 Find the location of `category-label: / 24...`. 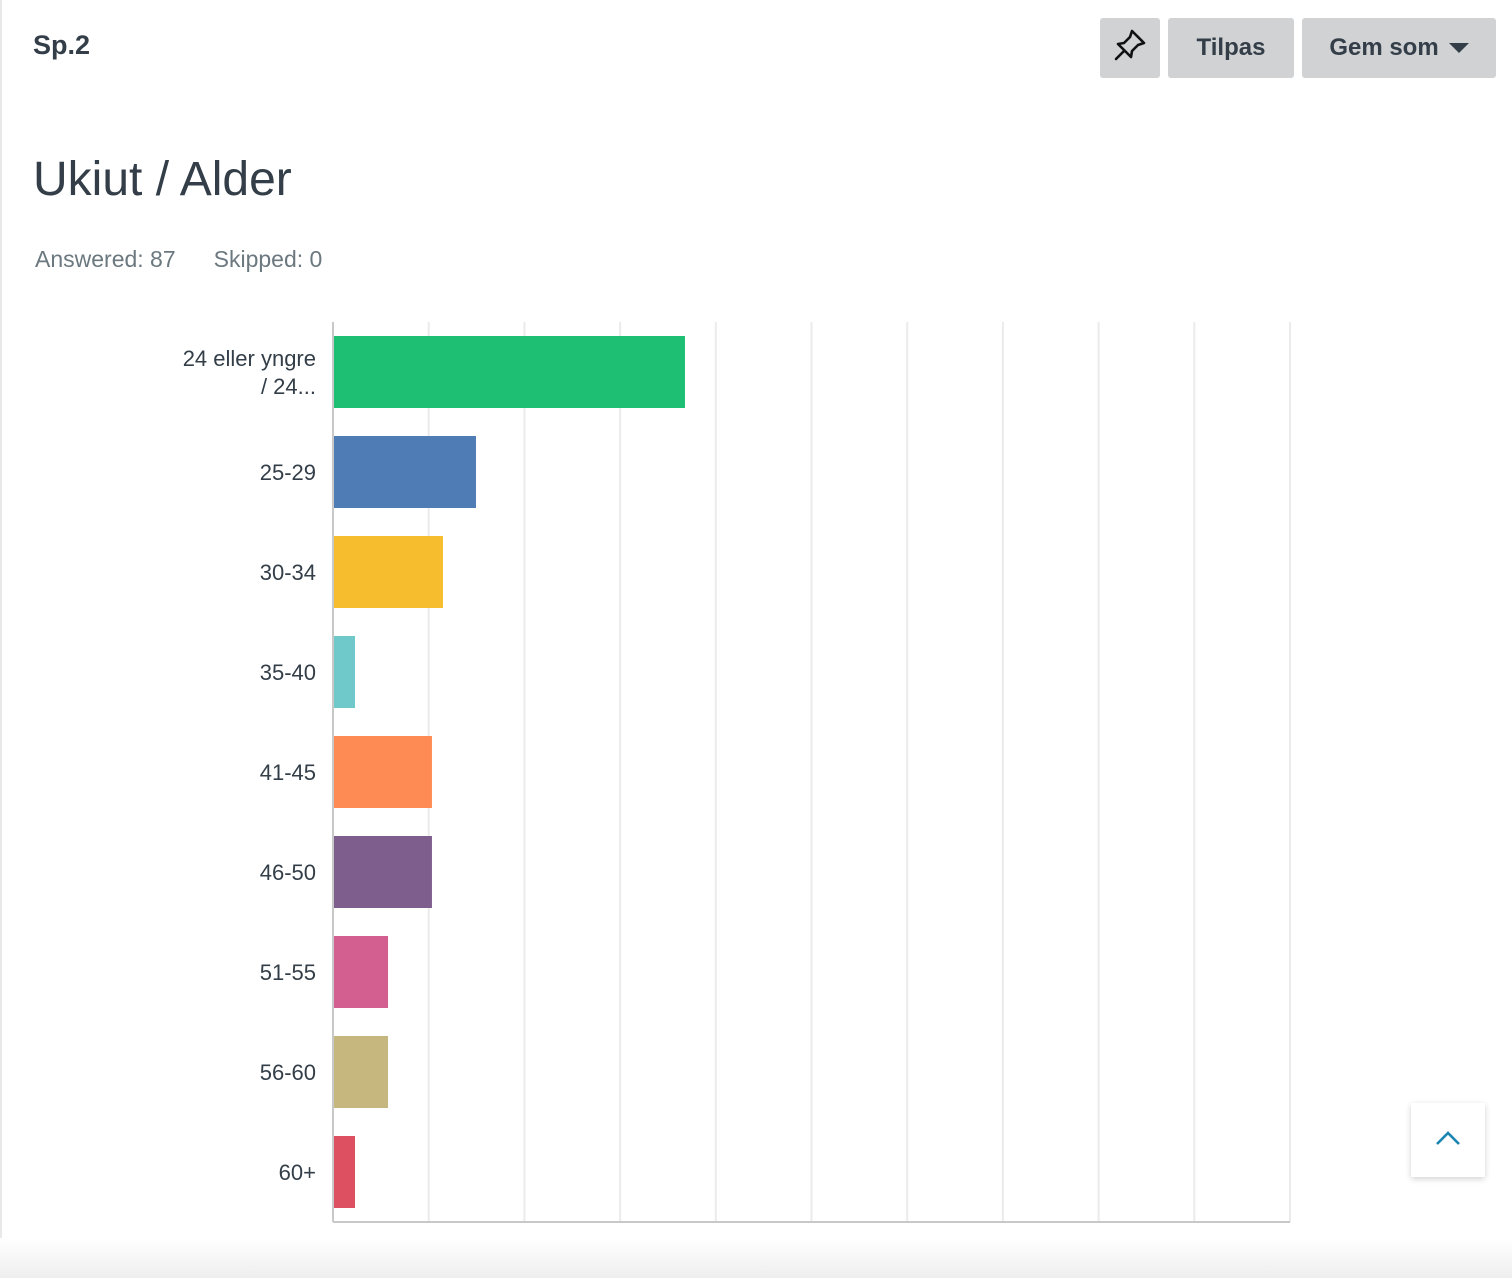

category-label: / 24... is located at coordinates (288, 386).